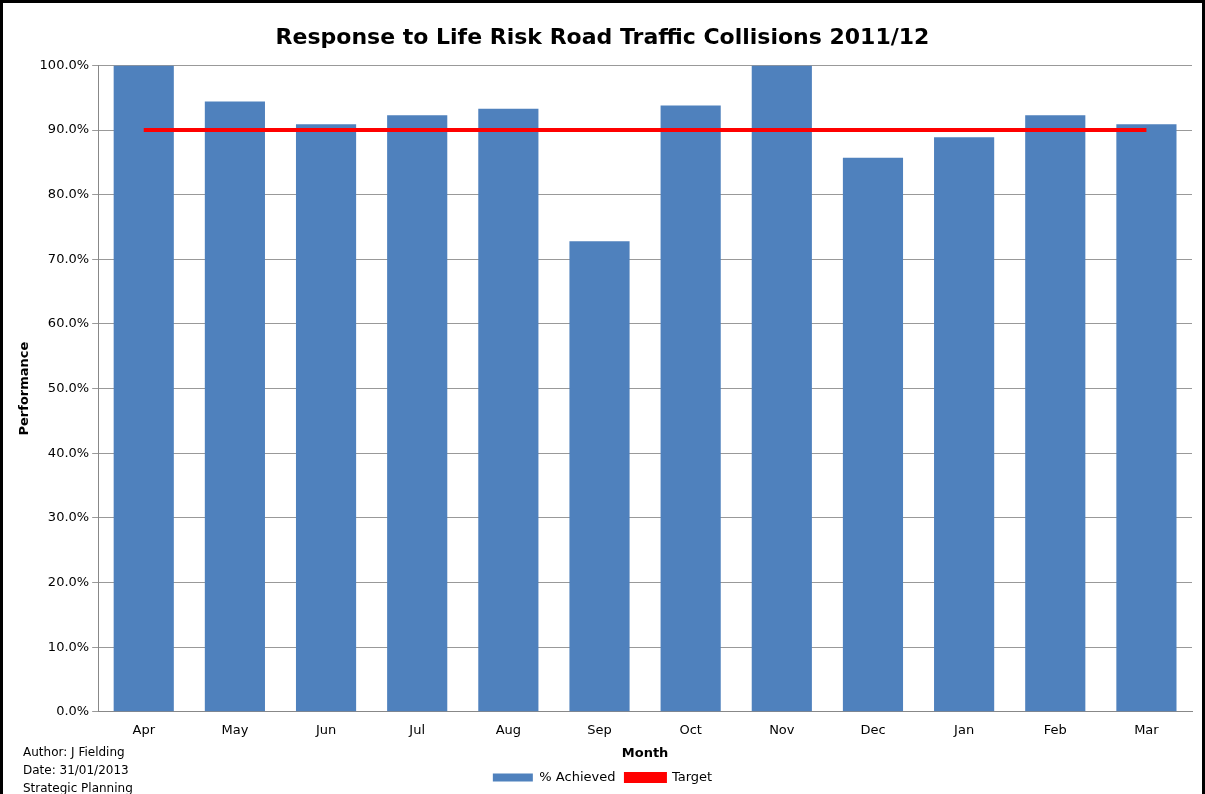 The image size is (1205, 794). What do you see at coordinates (1147, 729) in the screenshot?
I see `x-tick-label: Mar` at bounding box center [1147, 729].